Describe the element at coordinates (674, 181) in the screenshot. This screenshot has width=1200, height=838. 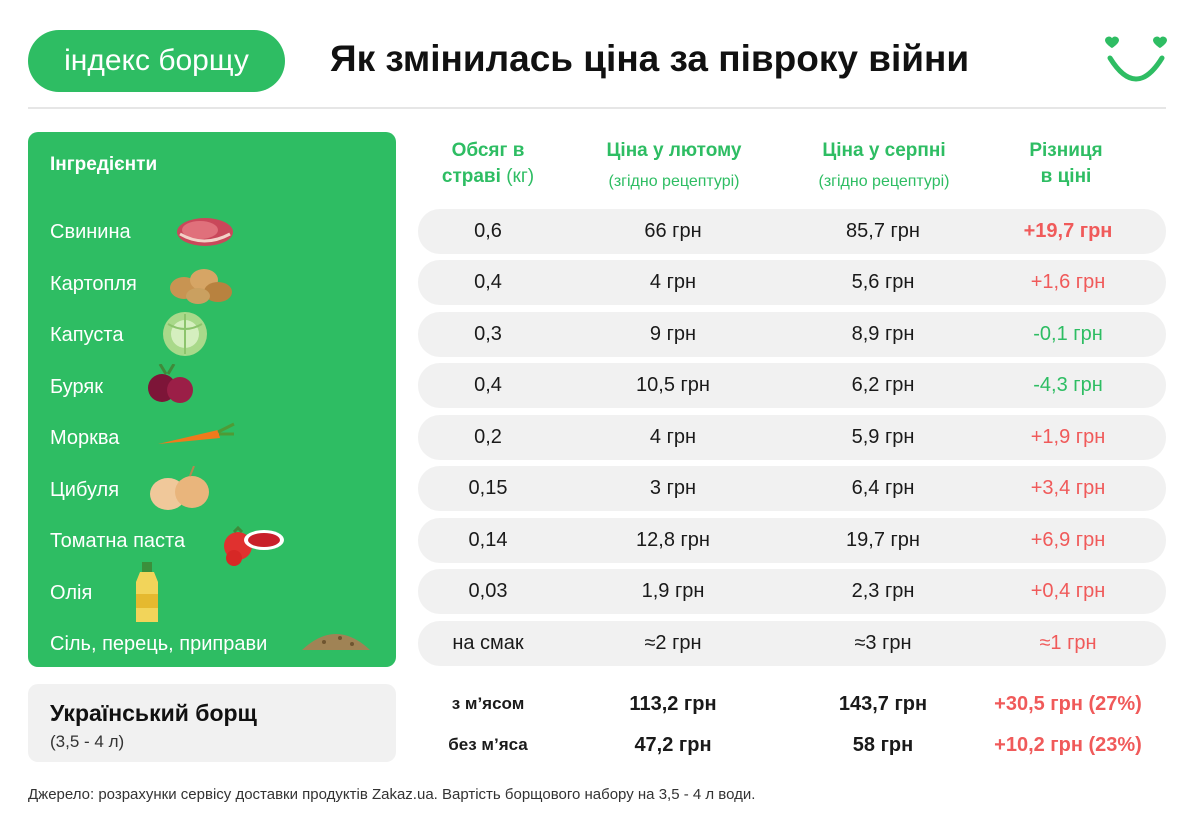
I see `column-header-feb-sub: (згідно рецептурі)` at that location.